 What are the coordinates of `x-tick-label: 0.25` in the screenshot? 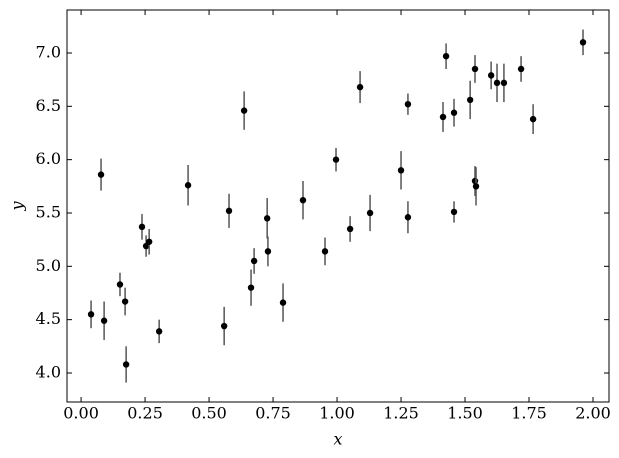 It's located at (145, 413).